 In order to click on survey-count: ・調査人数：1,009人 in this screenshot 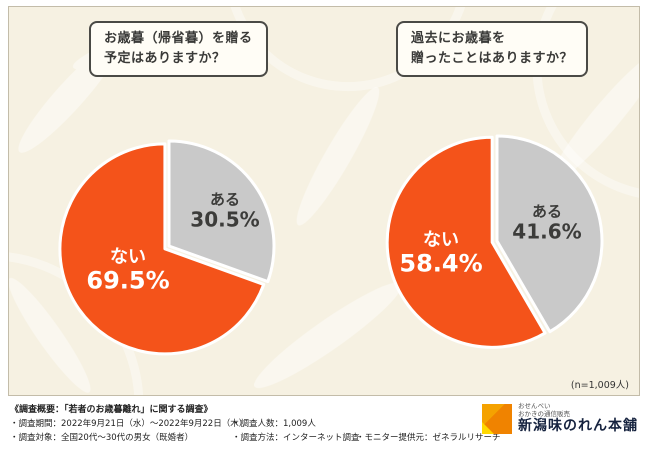, I will do `click(274, 424)`.